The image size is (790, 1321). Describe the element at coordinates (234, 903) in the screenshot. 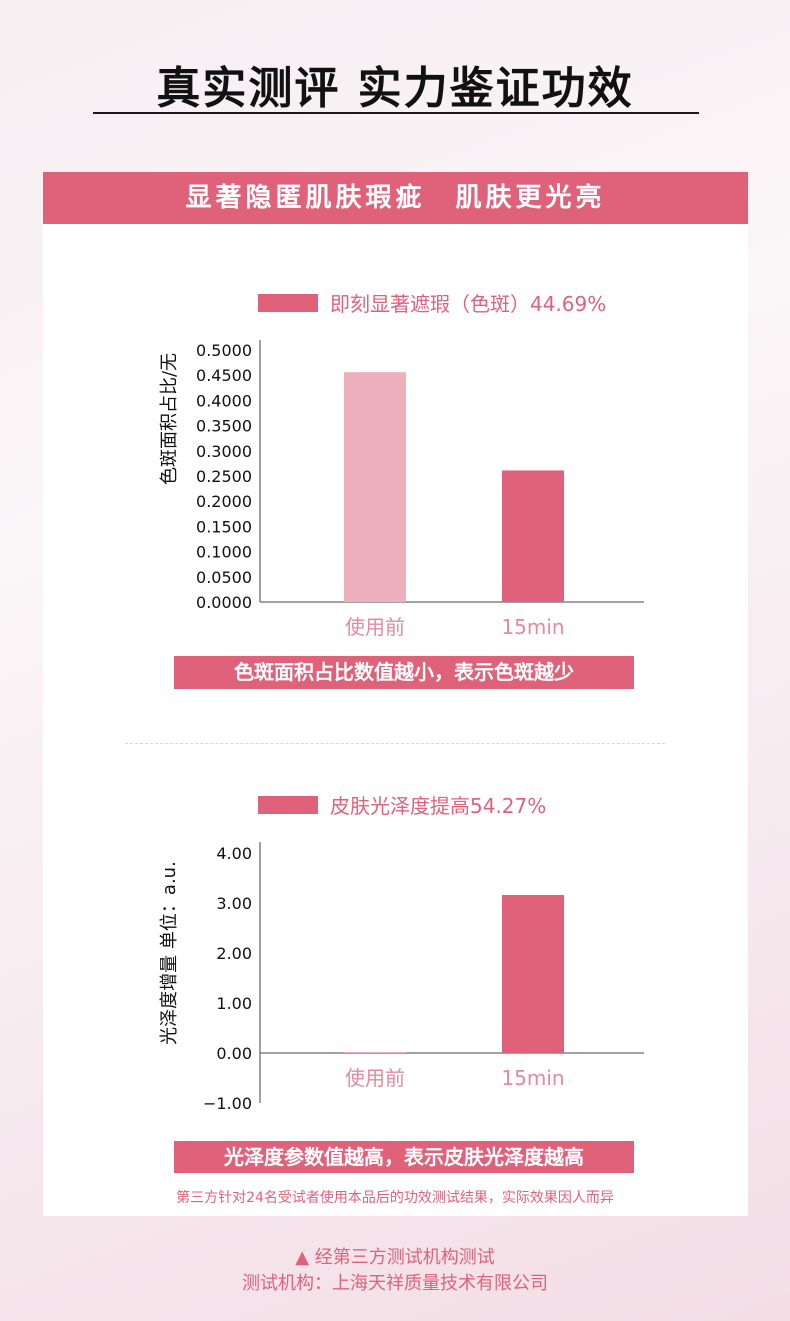

I see `chart2-y-tick-label: 3.00` at that location.